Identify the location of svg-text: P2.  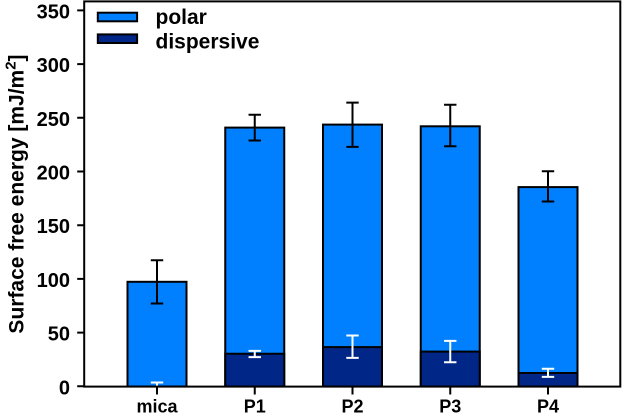
(352, 407).